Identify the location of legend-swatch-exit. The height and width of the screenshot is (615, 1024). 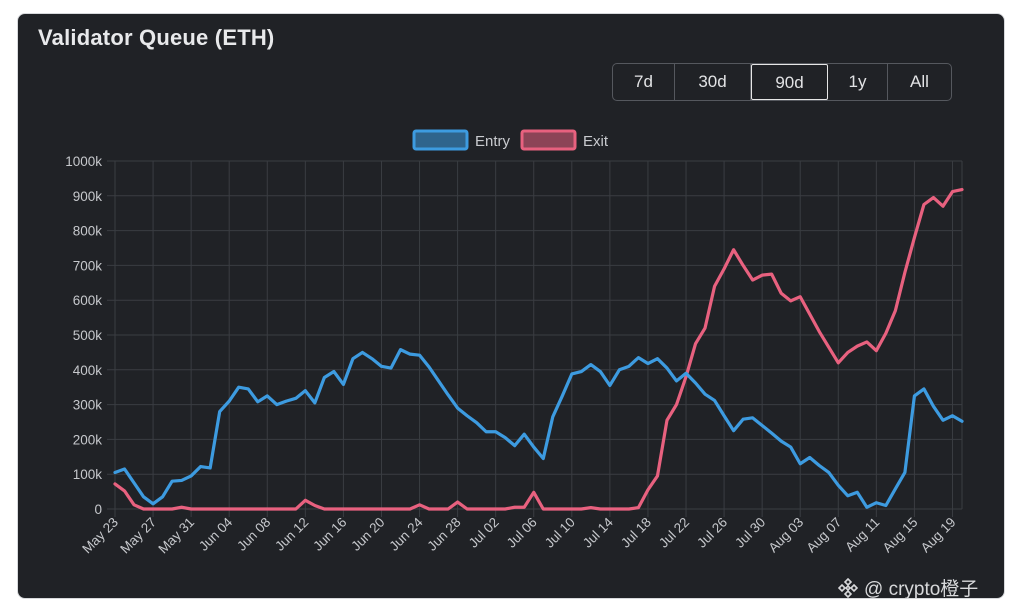
(548, 140).